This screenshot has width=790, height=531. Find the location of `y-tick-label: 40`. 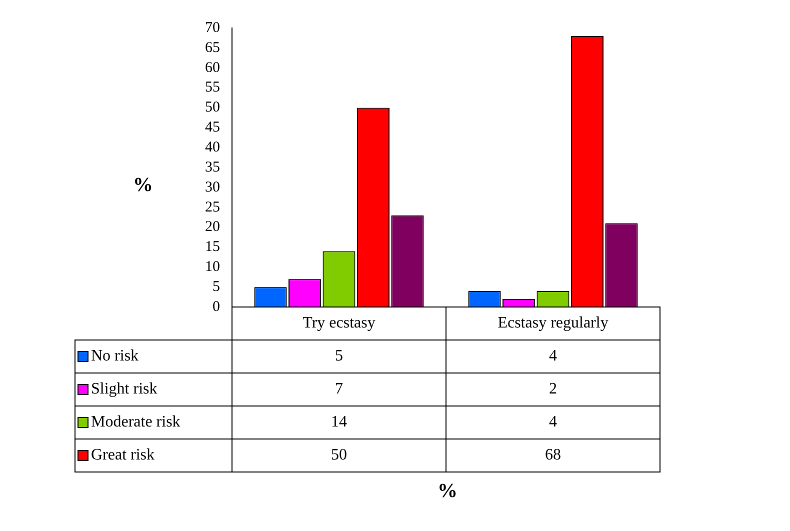

y-tick-label: 40 is located at coordinates (212, 148).